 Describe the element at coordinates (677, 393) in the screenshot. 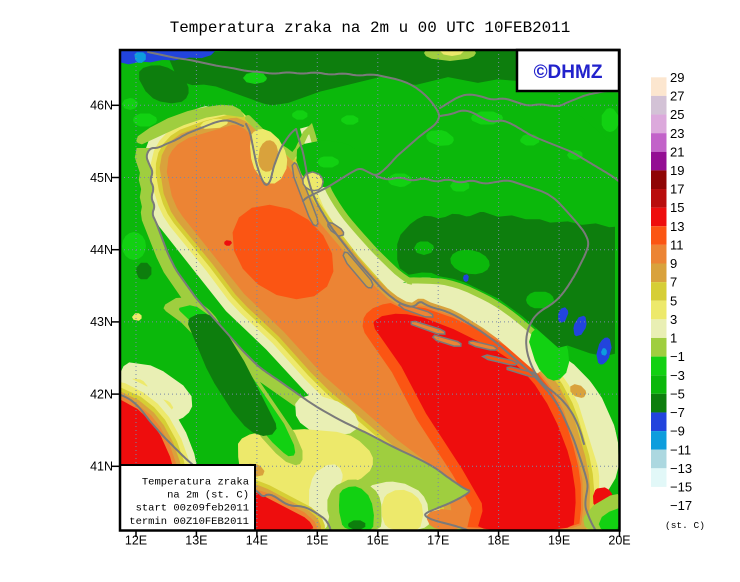

I see `svg-text: −5` at that location.